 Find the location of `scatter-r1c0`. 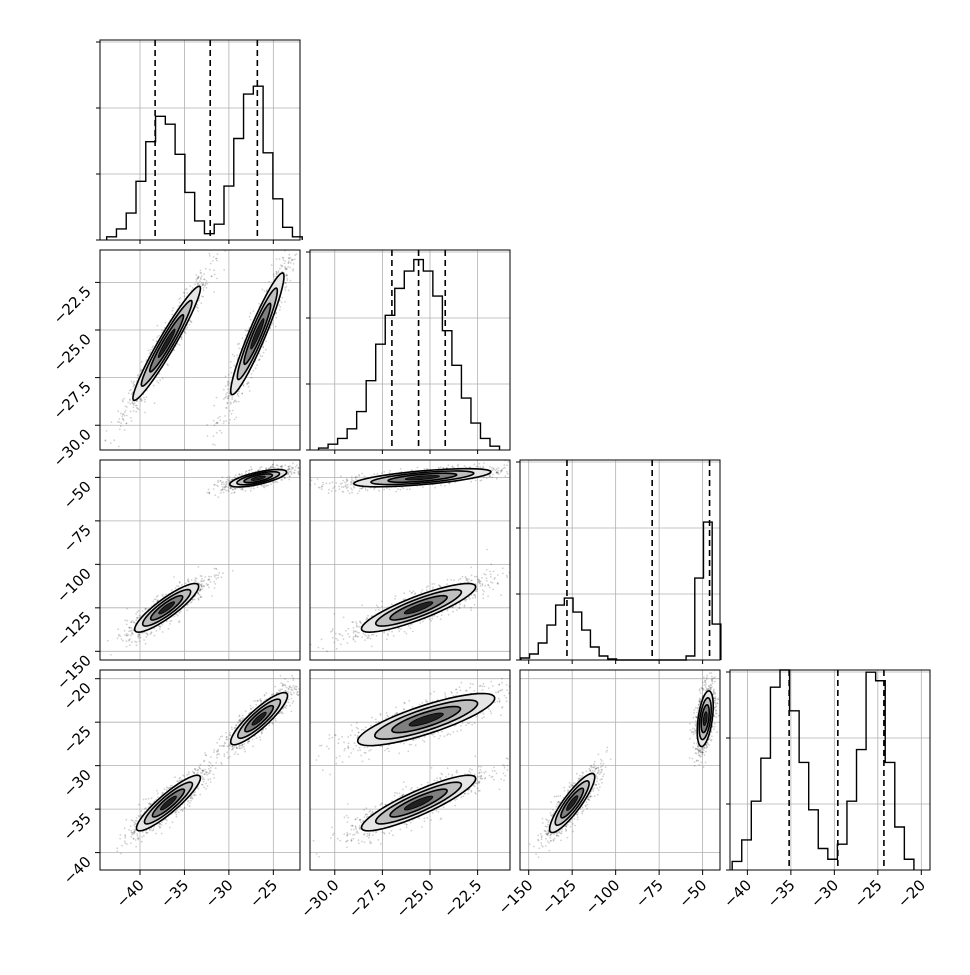

scatter-r1c0 is located at coordinates (199, 348).